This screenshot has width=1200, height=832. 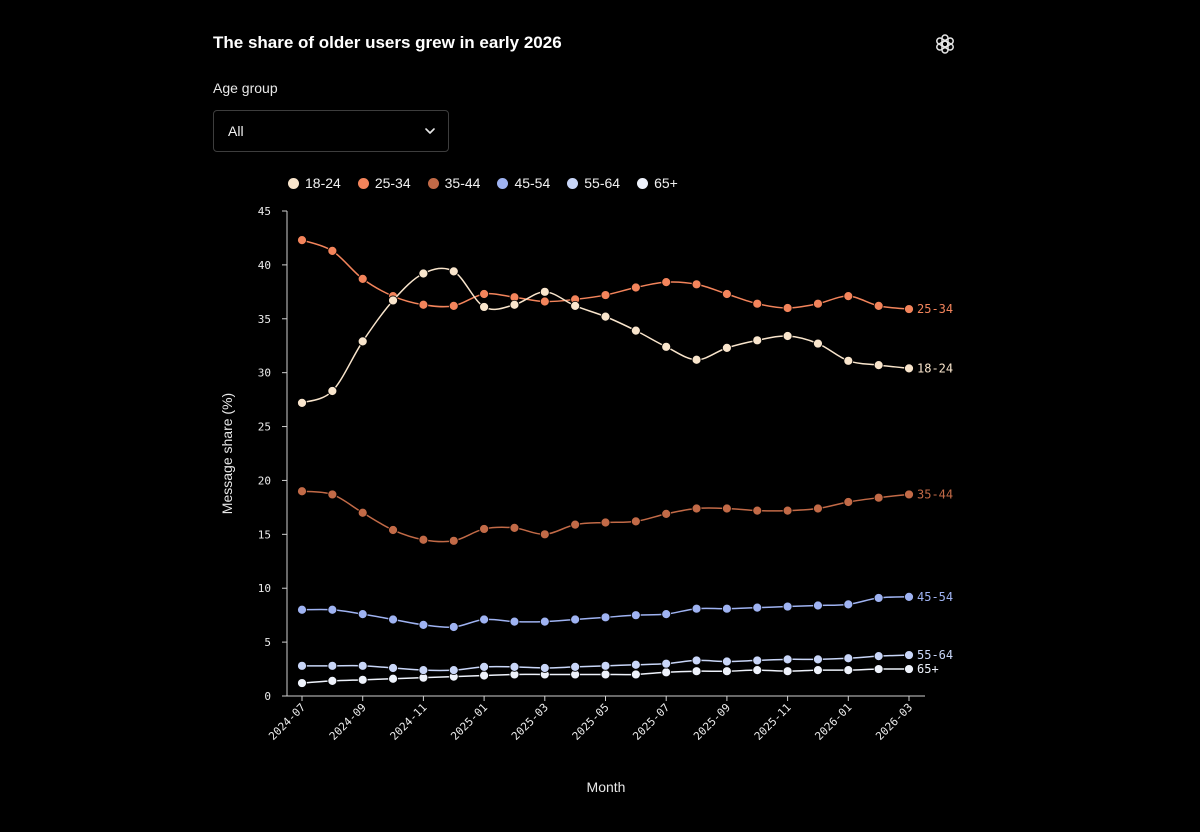 I want to click on legend-item-45-54: 45-54, so click(x=523, y=183).